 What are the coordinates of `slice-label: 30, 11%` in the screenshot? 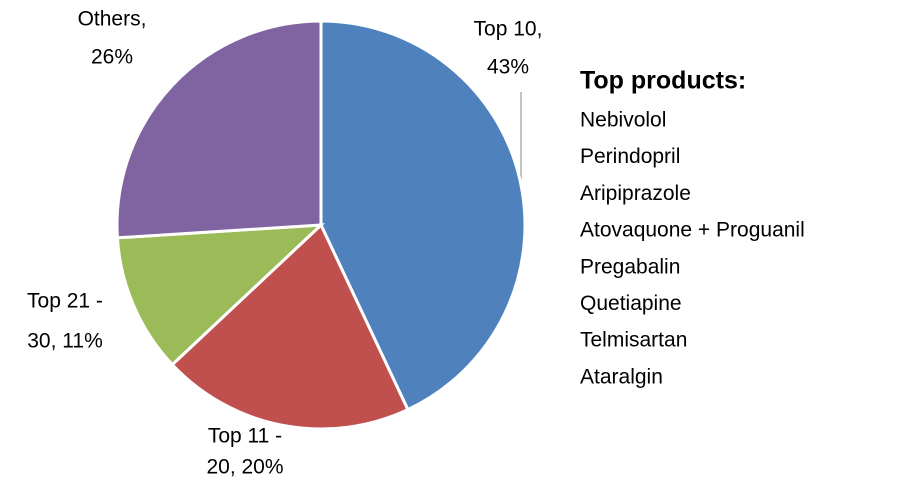 It's located at (65, 341).